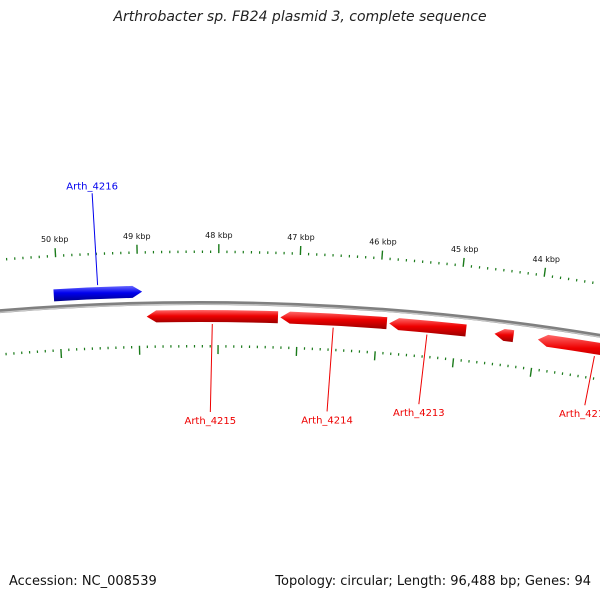 Image resolution: width=600 pixels, height=600 pixels. I want to click on plasmid-backbone-highlight, so click(300, 320).